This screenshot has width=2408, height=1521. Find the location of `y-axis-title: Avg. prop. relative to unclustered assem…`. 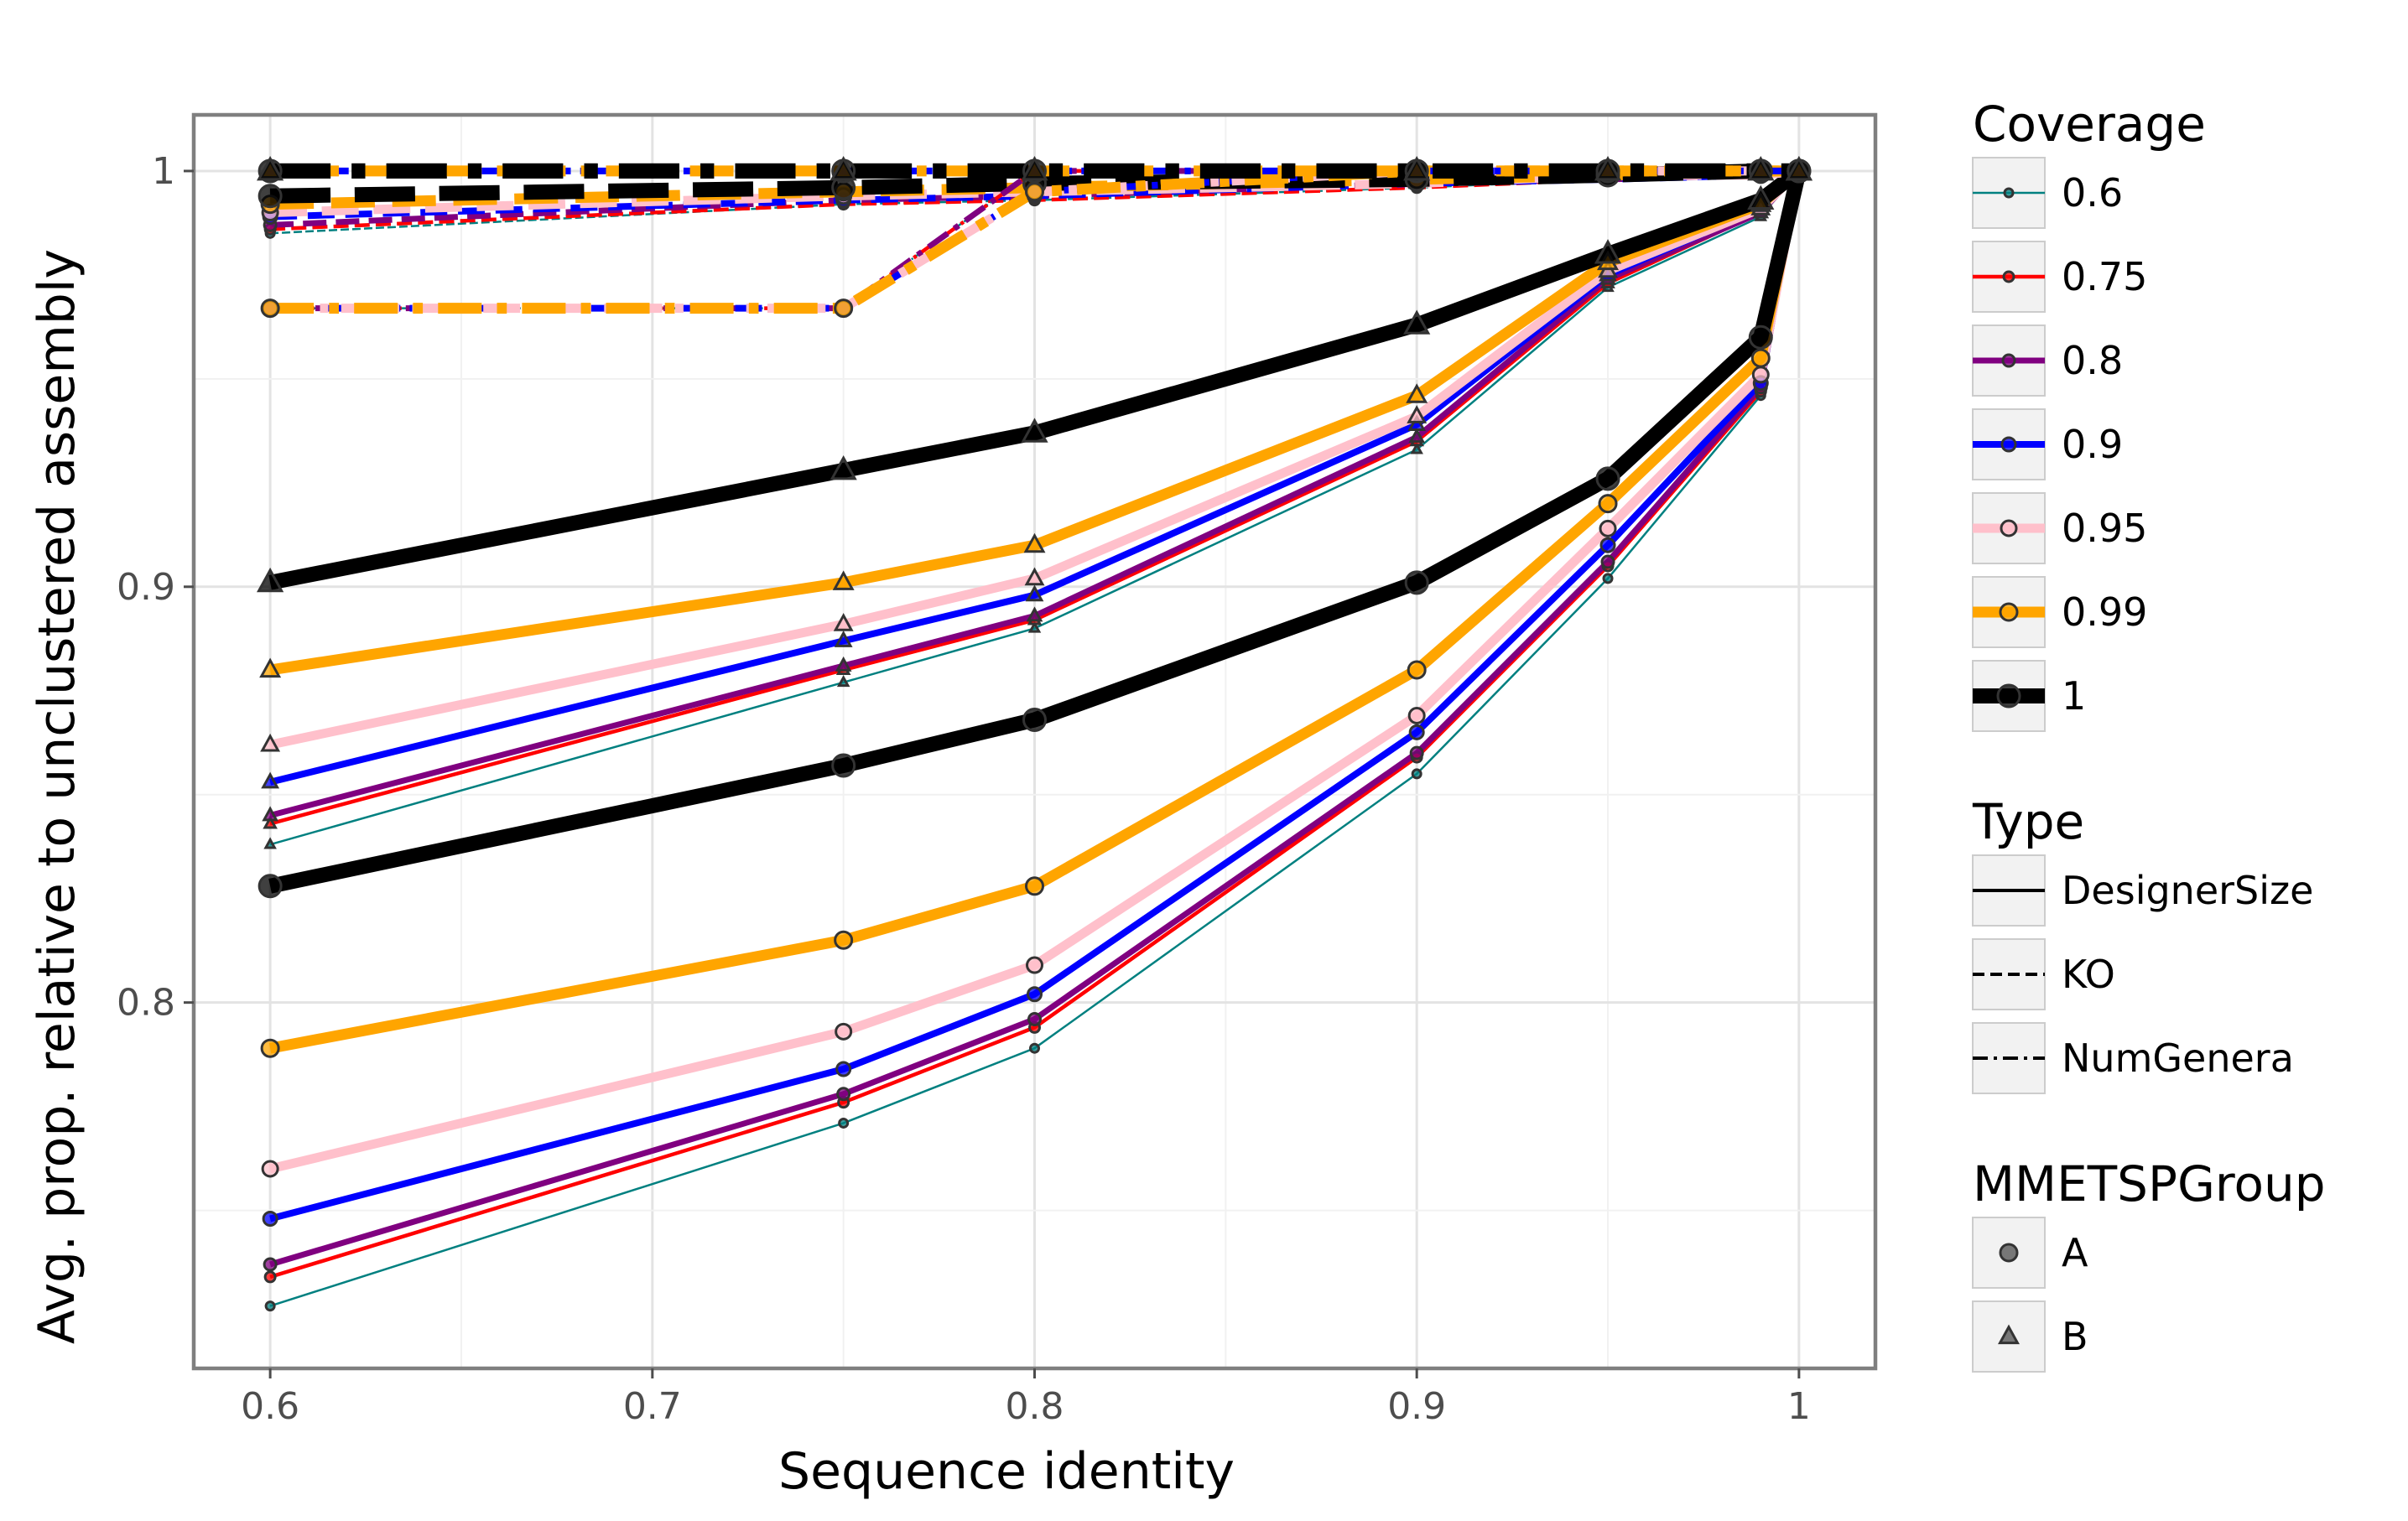

y-axis-title: Avg. prop. relative to unclustered assem… is located at coordinates (57, 796).